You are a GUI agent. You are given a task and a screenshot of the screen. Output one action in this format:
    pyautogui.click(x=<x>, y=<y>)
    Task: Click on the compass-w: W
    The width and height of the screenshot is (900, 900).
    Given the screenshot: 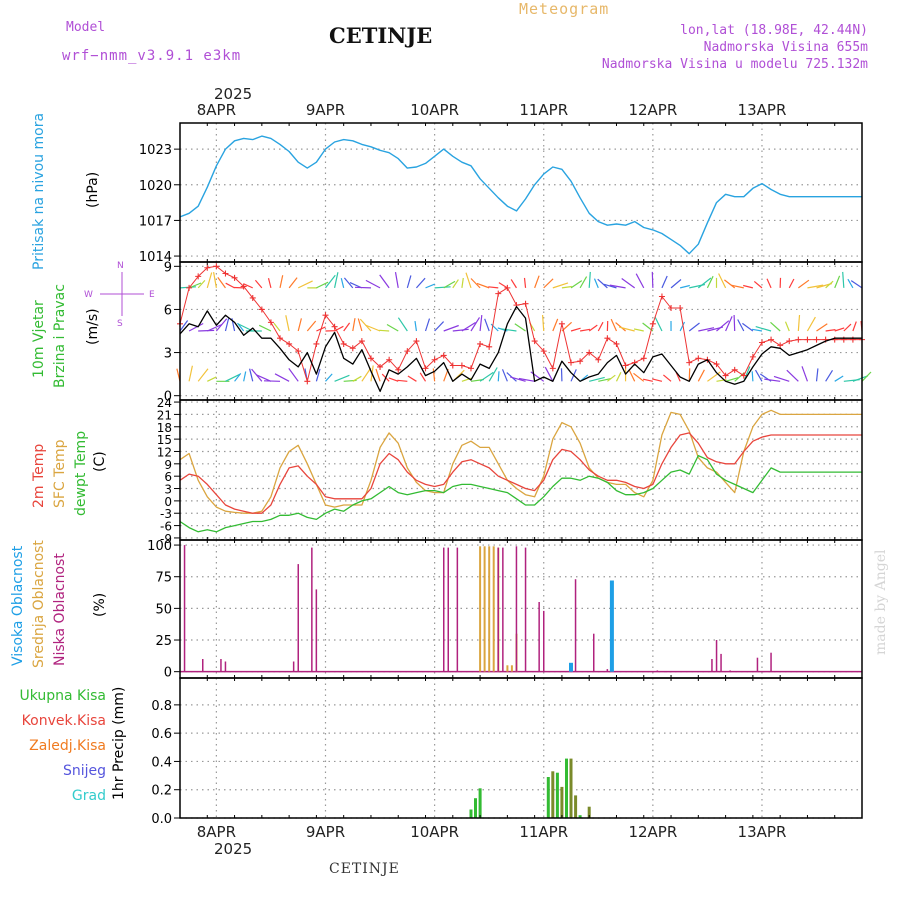 What is the action you would take?
    pyautogui.click(x=88, y=295)
    